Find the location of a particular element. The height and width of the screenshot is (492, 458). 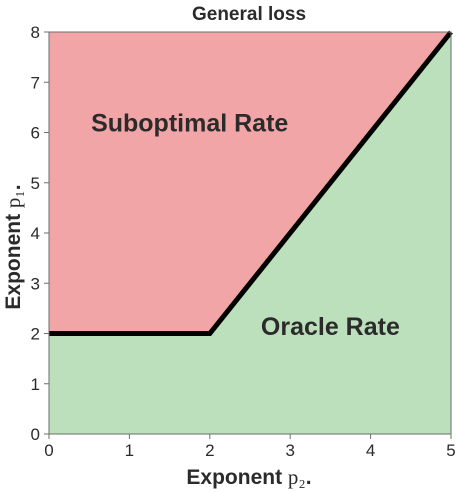

y-tick-label: 1 is located at coordinates (35, 384).